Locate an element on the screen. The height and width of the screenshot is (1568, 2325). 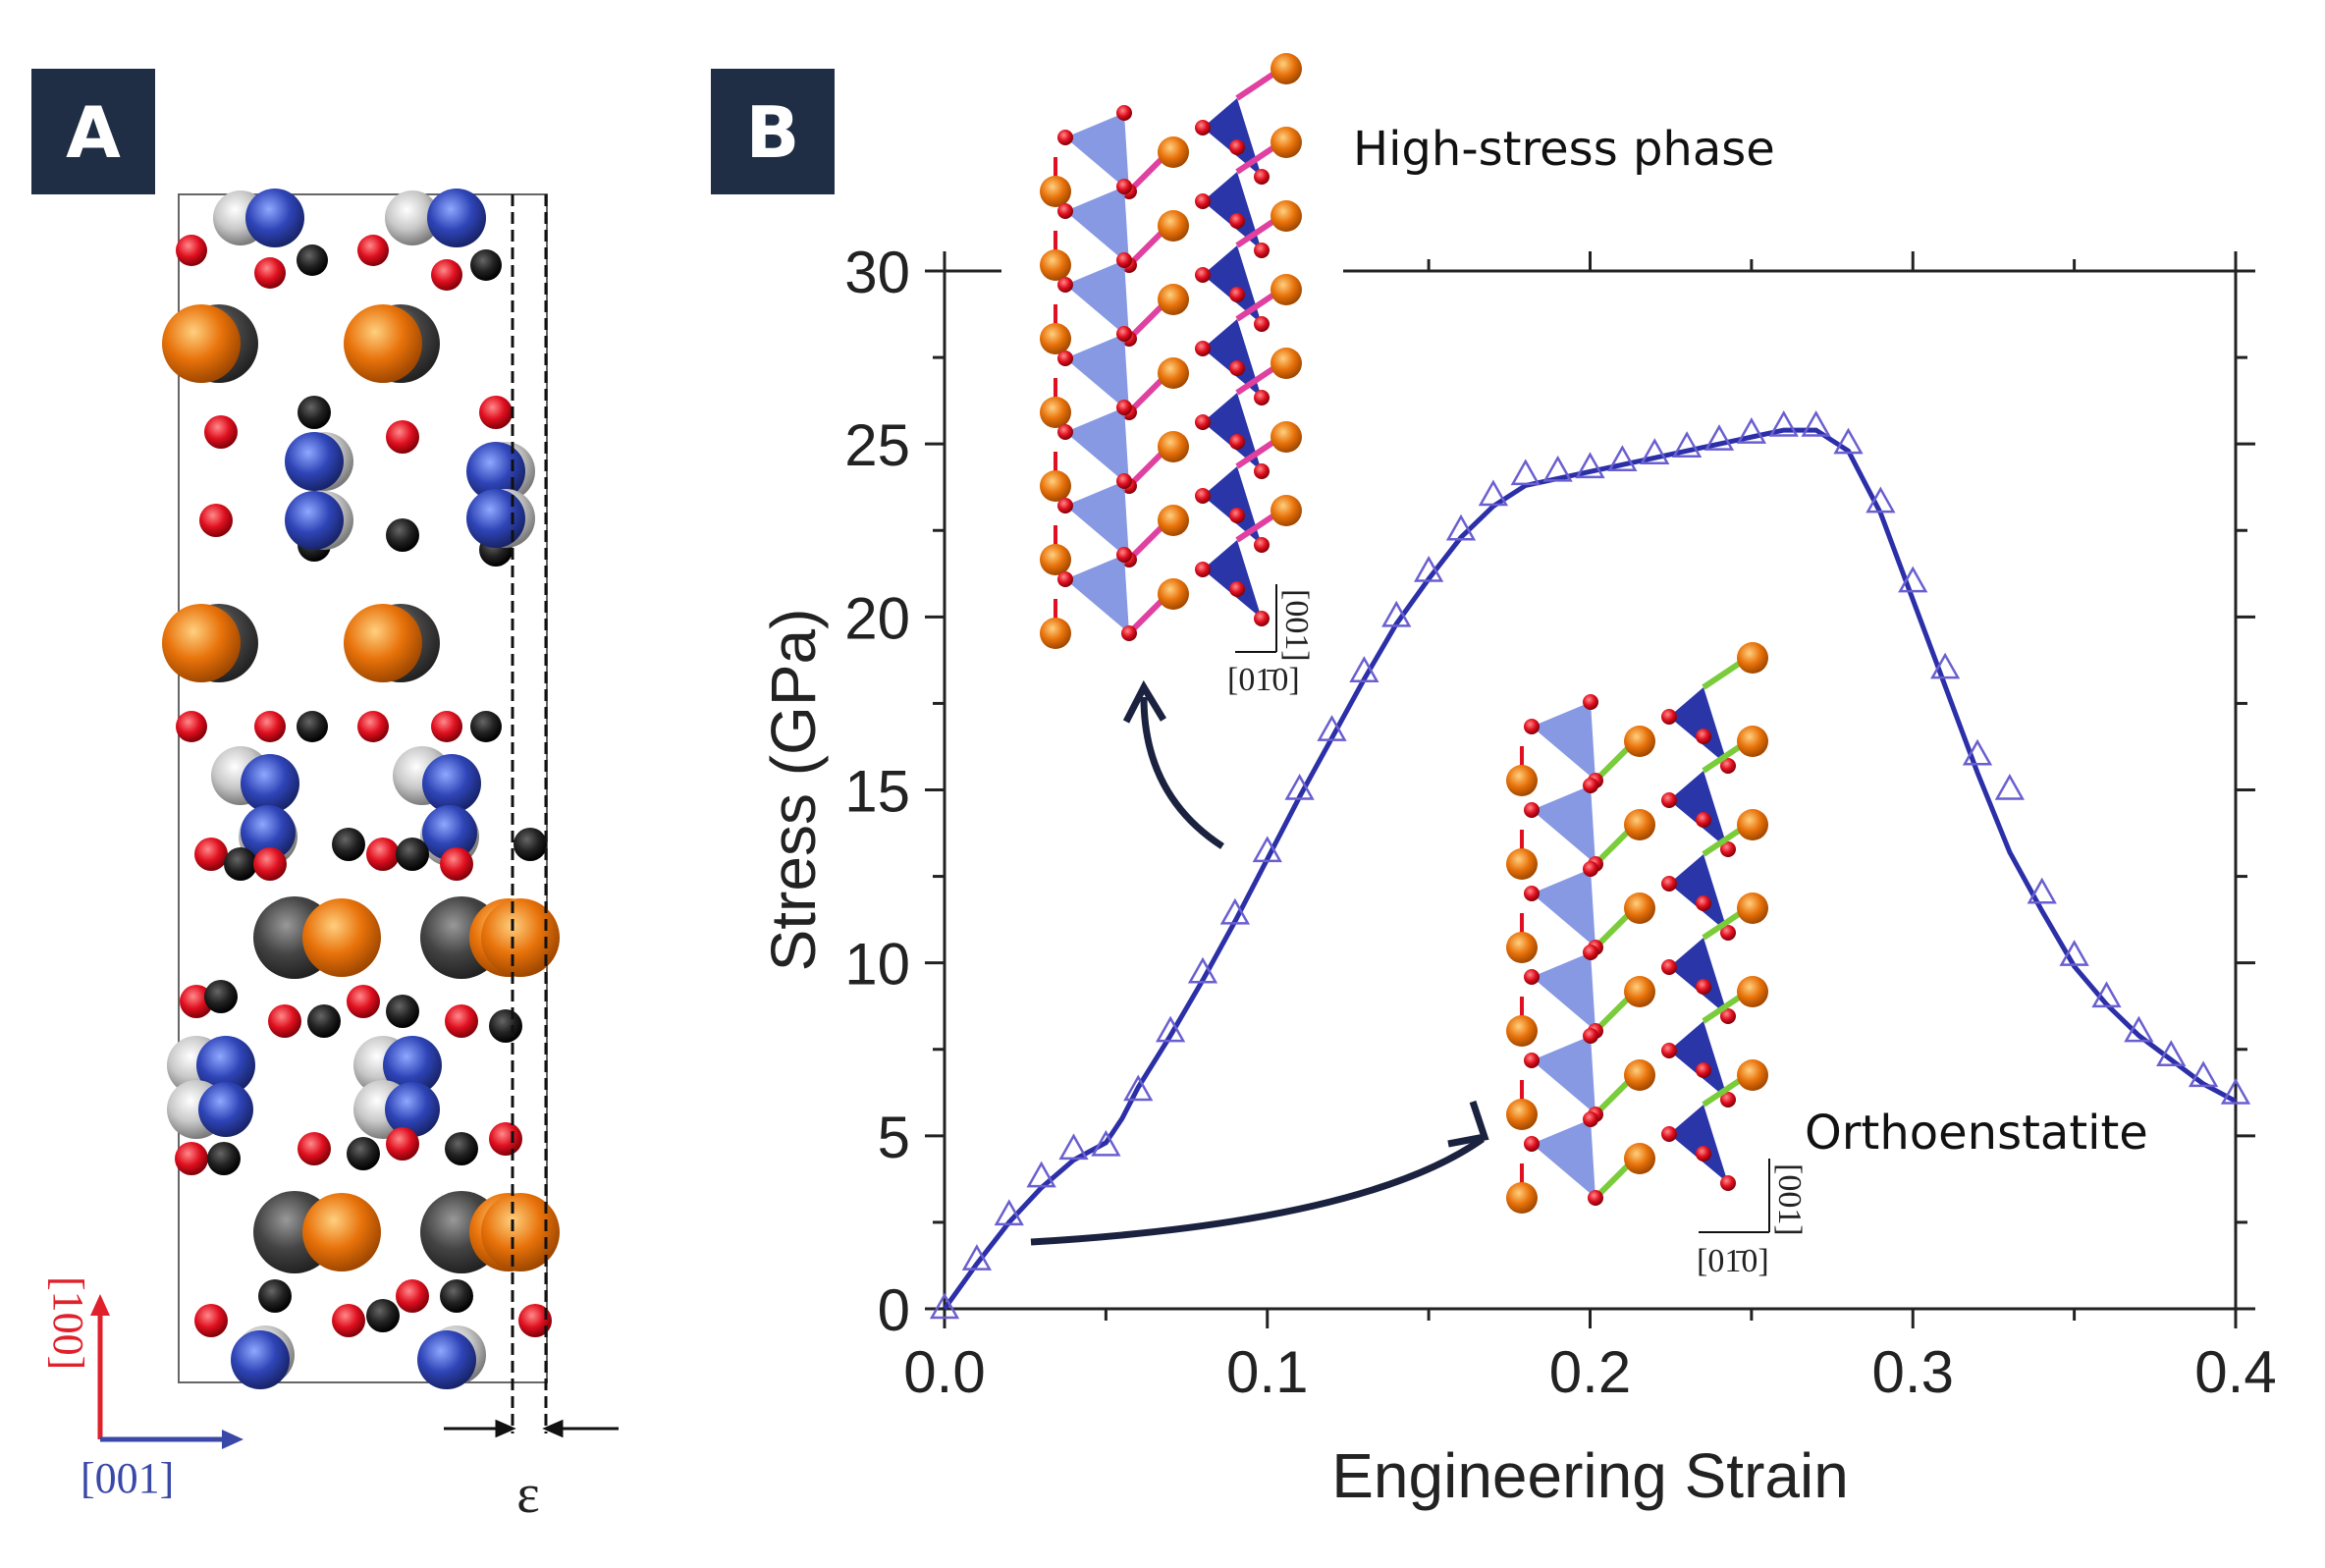
strain-symbol: ε is located at coordinates (528, 1494).